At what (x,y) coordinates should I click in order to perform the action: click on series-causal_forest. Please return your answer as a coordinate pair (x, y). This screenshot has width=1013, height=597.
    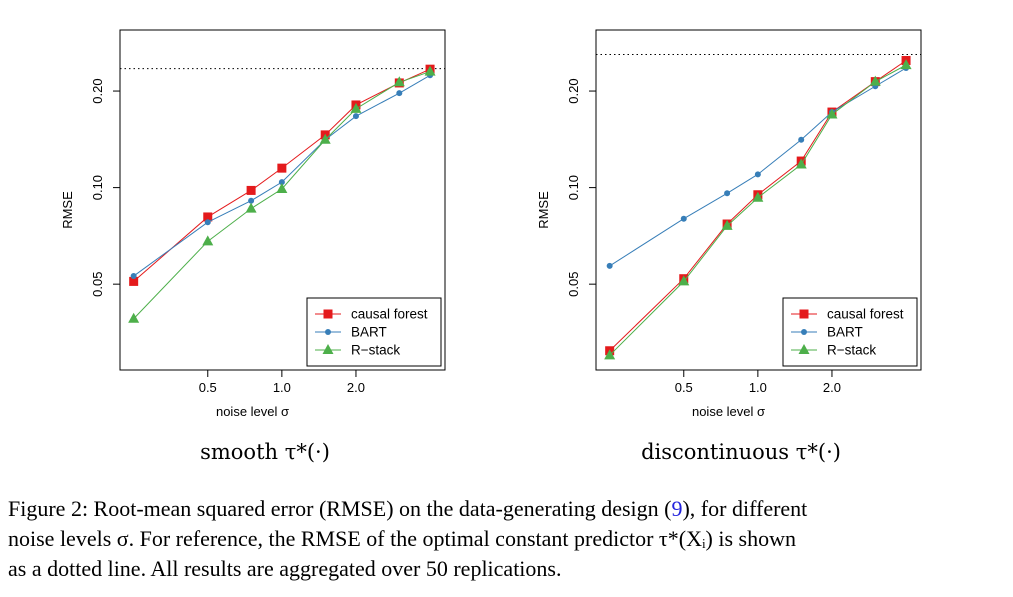
    Looking at the image, I should click on (282, 175).